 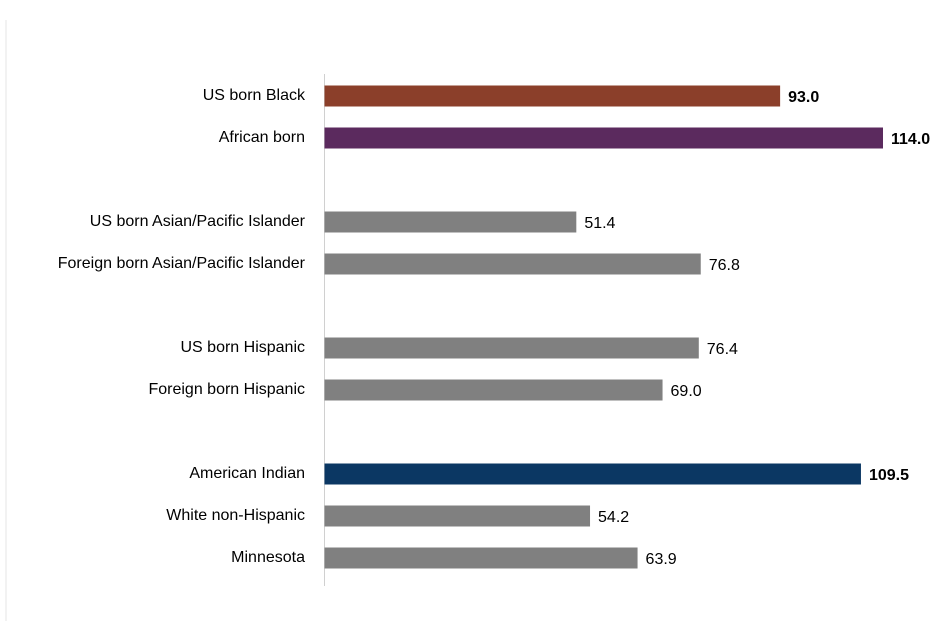 I want to click on category-label: Minnesota, so click(x=268, y=557).